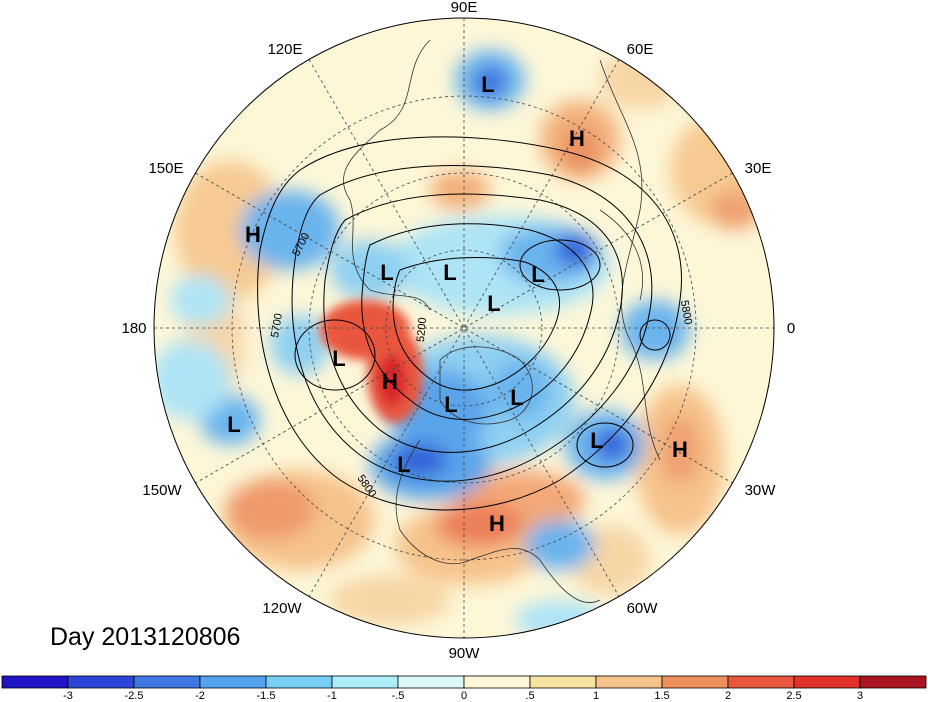 The image size is (928, 702). Describe the element at coordinates (761, 490) in the screenshot. I see `lon-label: 30W` at that location.